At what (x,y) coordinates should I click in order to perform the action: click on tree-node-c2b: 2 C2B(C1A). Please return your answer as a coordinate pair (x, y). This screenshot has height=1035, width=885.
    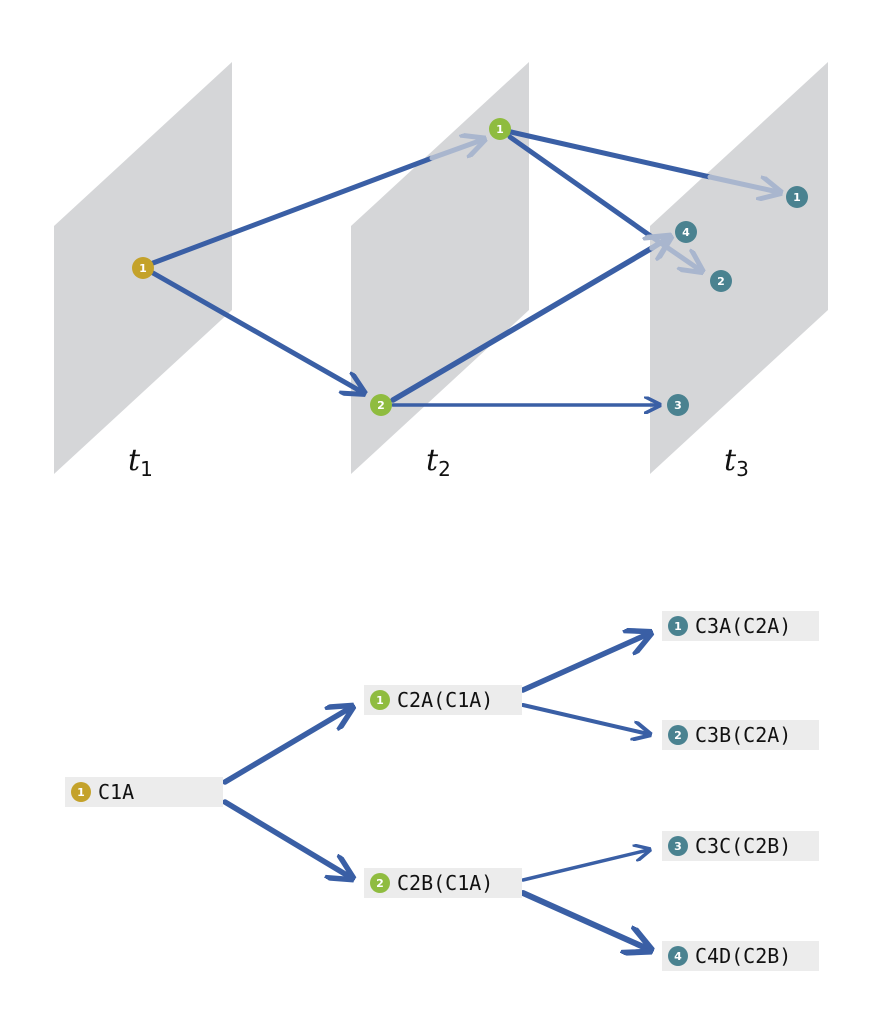
    Looking at the image, I should click on (443, 883).